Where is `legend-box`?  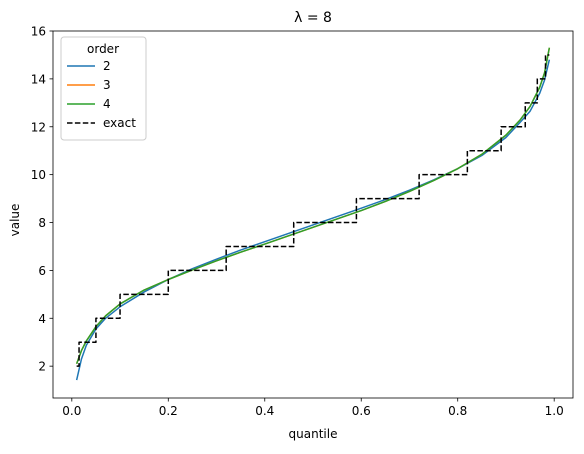 legend-box is located at coordinates (103, 88).